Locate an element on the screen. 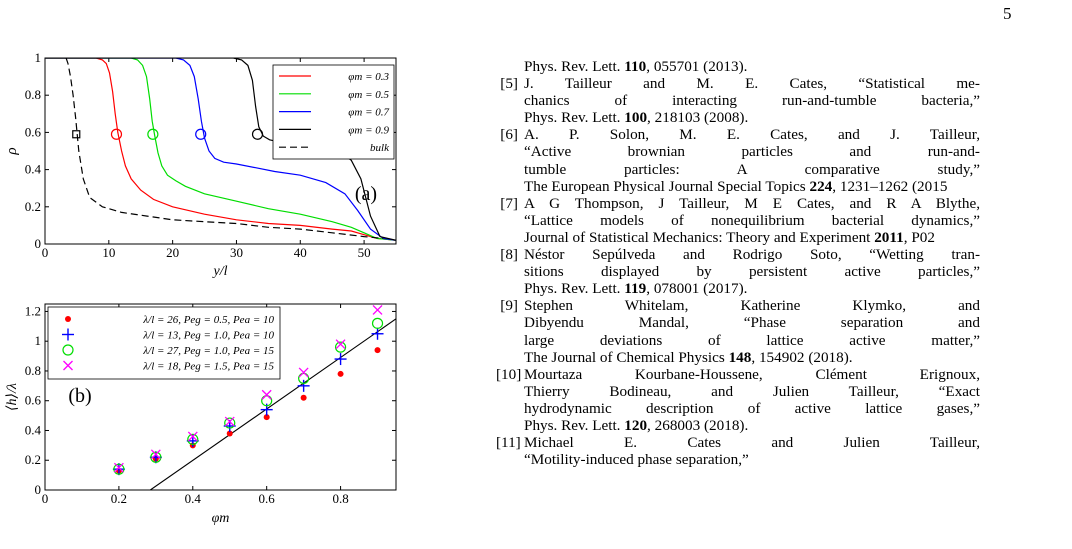 The height and width of the screenshot is (549, 1072). y-tick-label: 0.2 is located at coordinates (33, 459).